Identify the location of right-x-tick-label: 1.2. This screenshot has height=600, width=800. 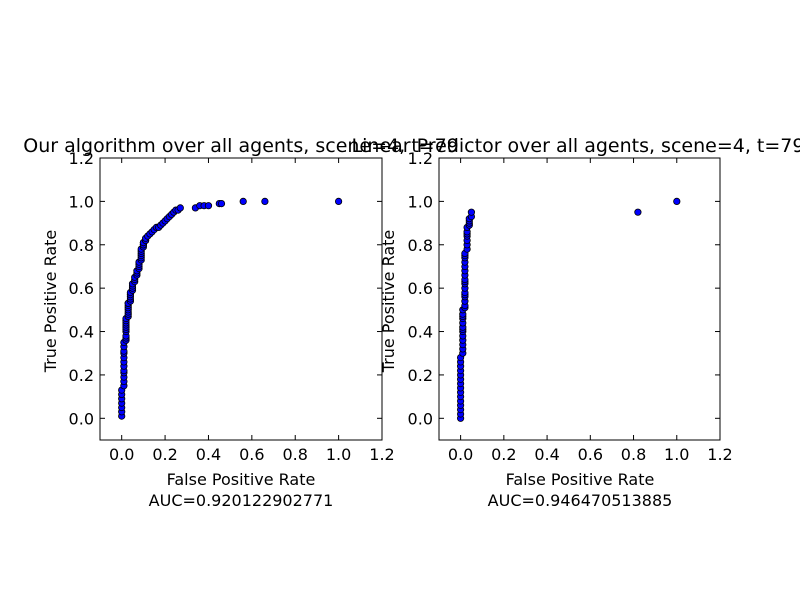
(719, 454).